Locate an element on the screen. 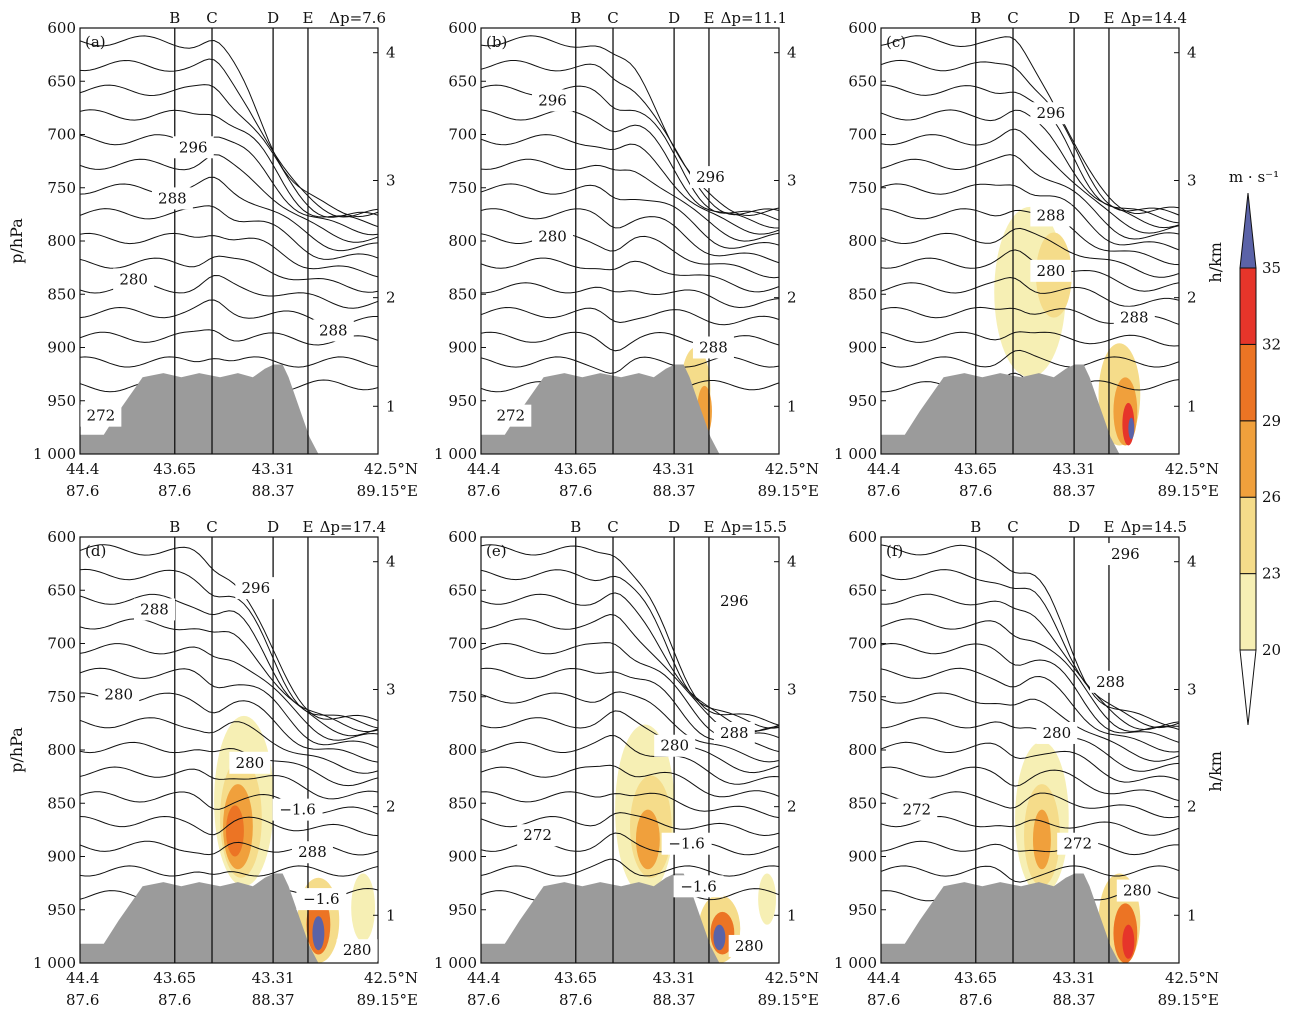  section-label-D: D is located at coordinates (674, 527).